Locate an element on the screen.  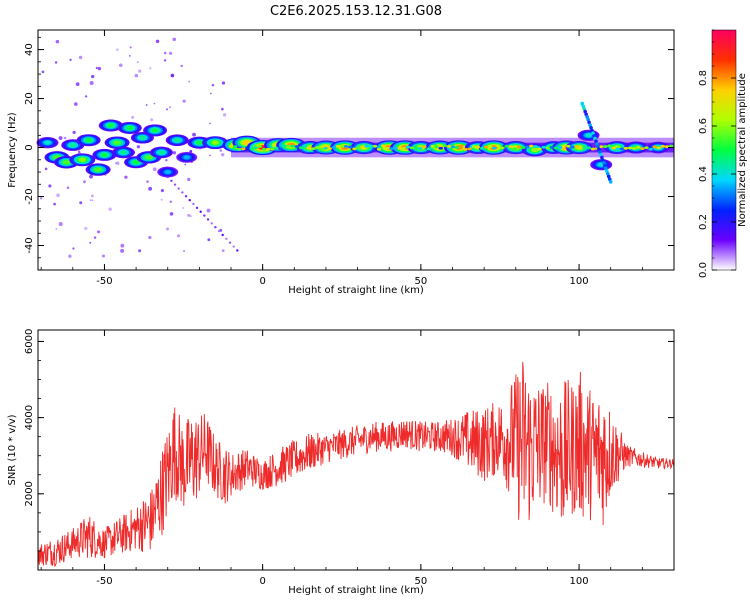
spectrogram-y-tick-label: -20 is located at coordinates (29, 196).